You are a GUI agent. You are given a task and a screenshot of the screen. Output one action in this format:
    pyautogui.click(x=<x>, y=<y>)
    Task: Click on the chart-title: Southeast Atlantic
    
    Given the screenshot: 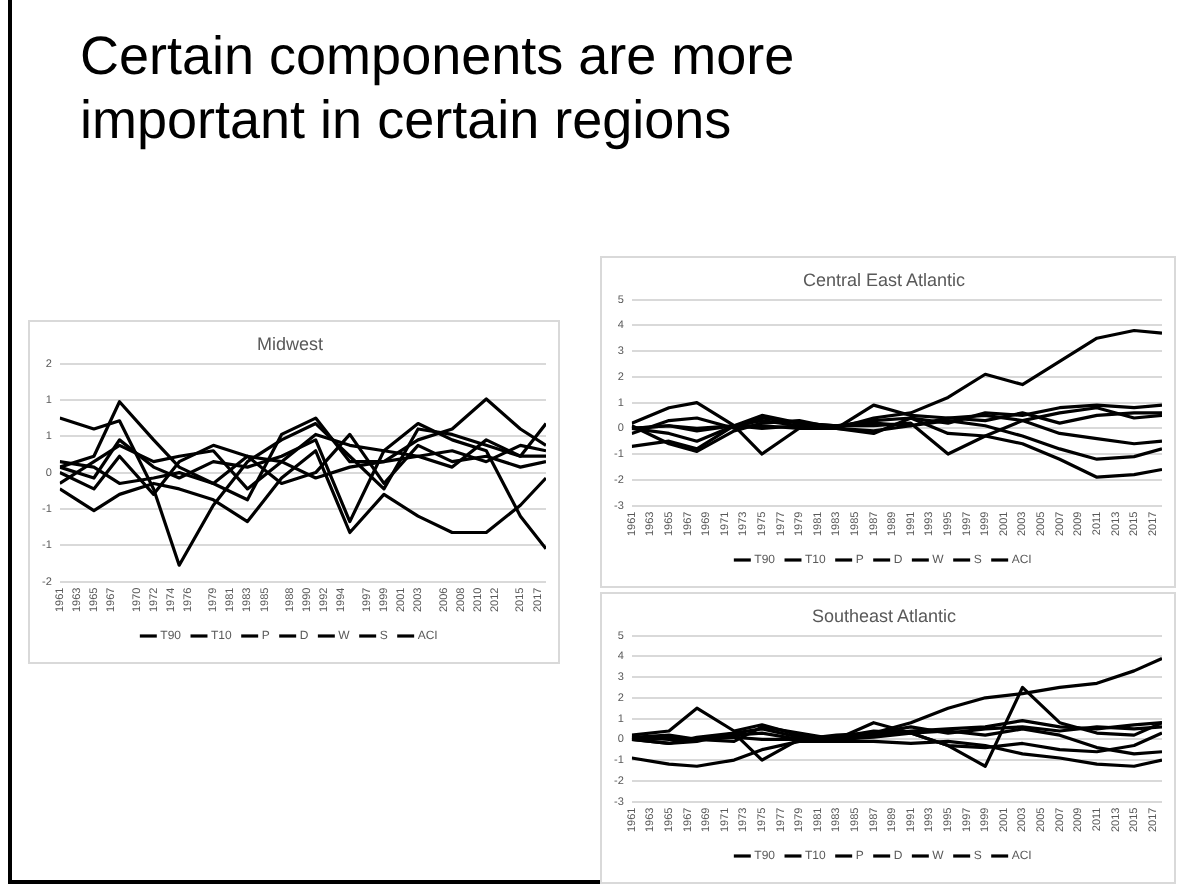 What is the action you would take?
    pyautogui.click(x=884, y=615)
    